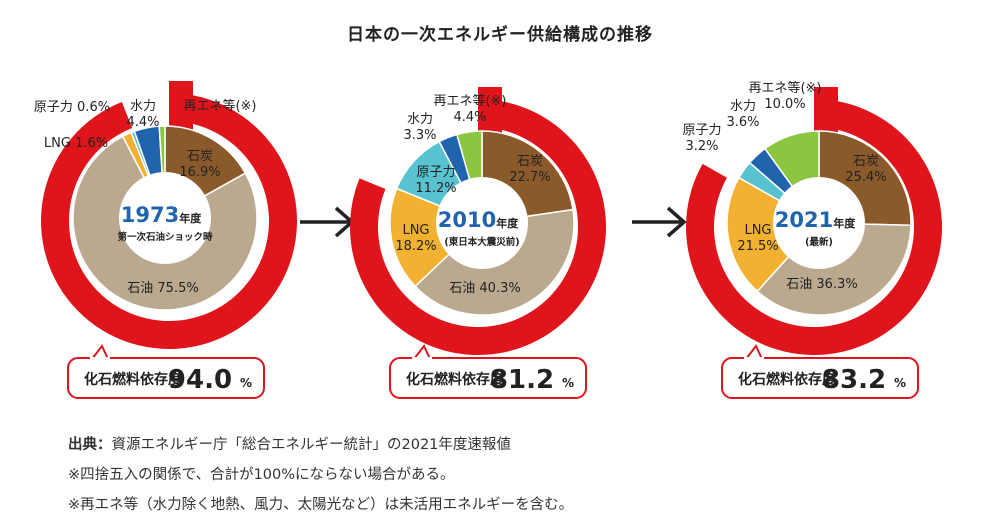 The width and height of the screenshot is (1000, 527). I want to click on label-value-再エネ等(※): 10.0%, so click(784, 104).